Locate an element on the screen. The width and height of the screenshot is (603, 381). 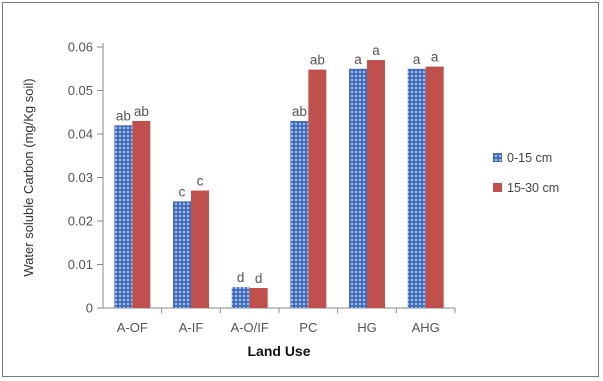
x-tick-label: A-O/IF is located at coordinates (250, 327).